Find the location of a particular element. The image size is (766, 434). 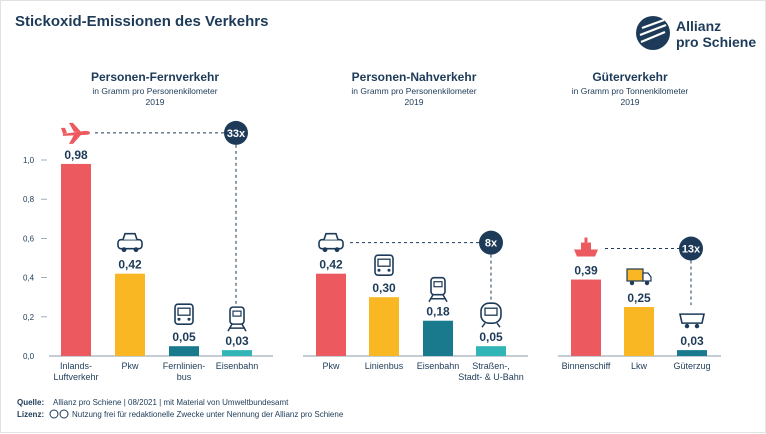

category-label: Lkw is located at coordinates (639, 366).